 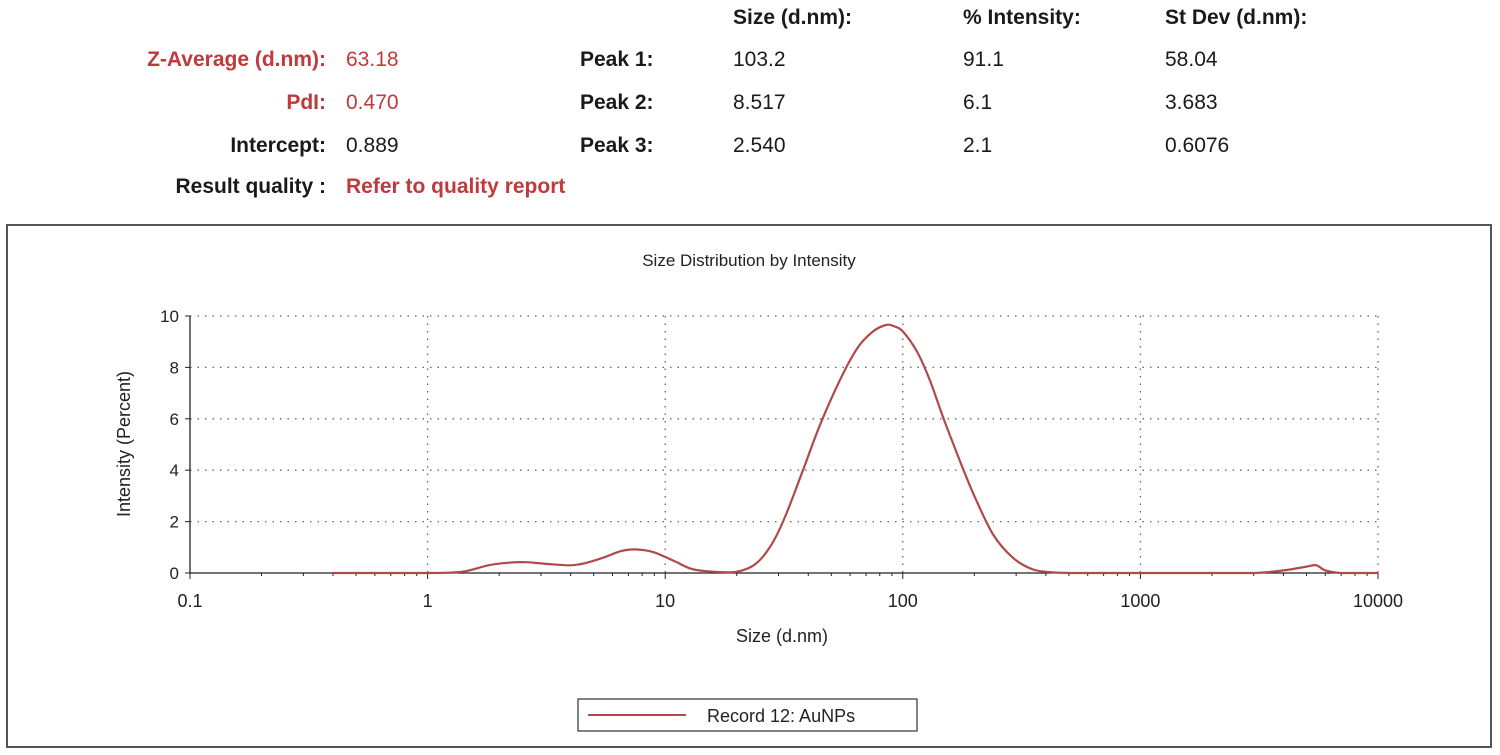 I want to click on y-tick-label: 8, so click(x=174, y=367).